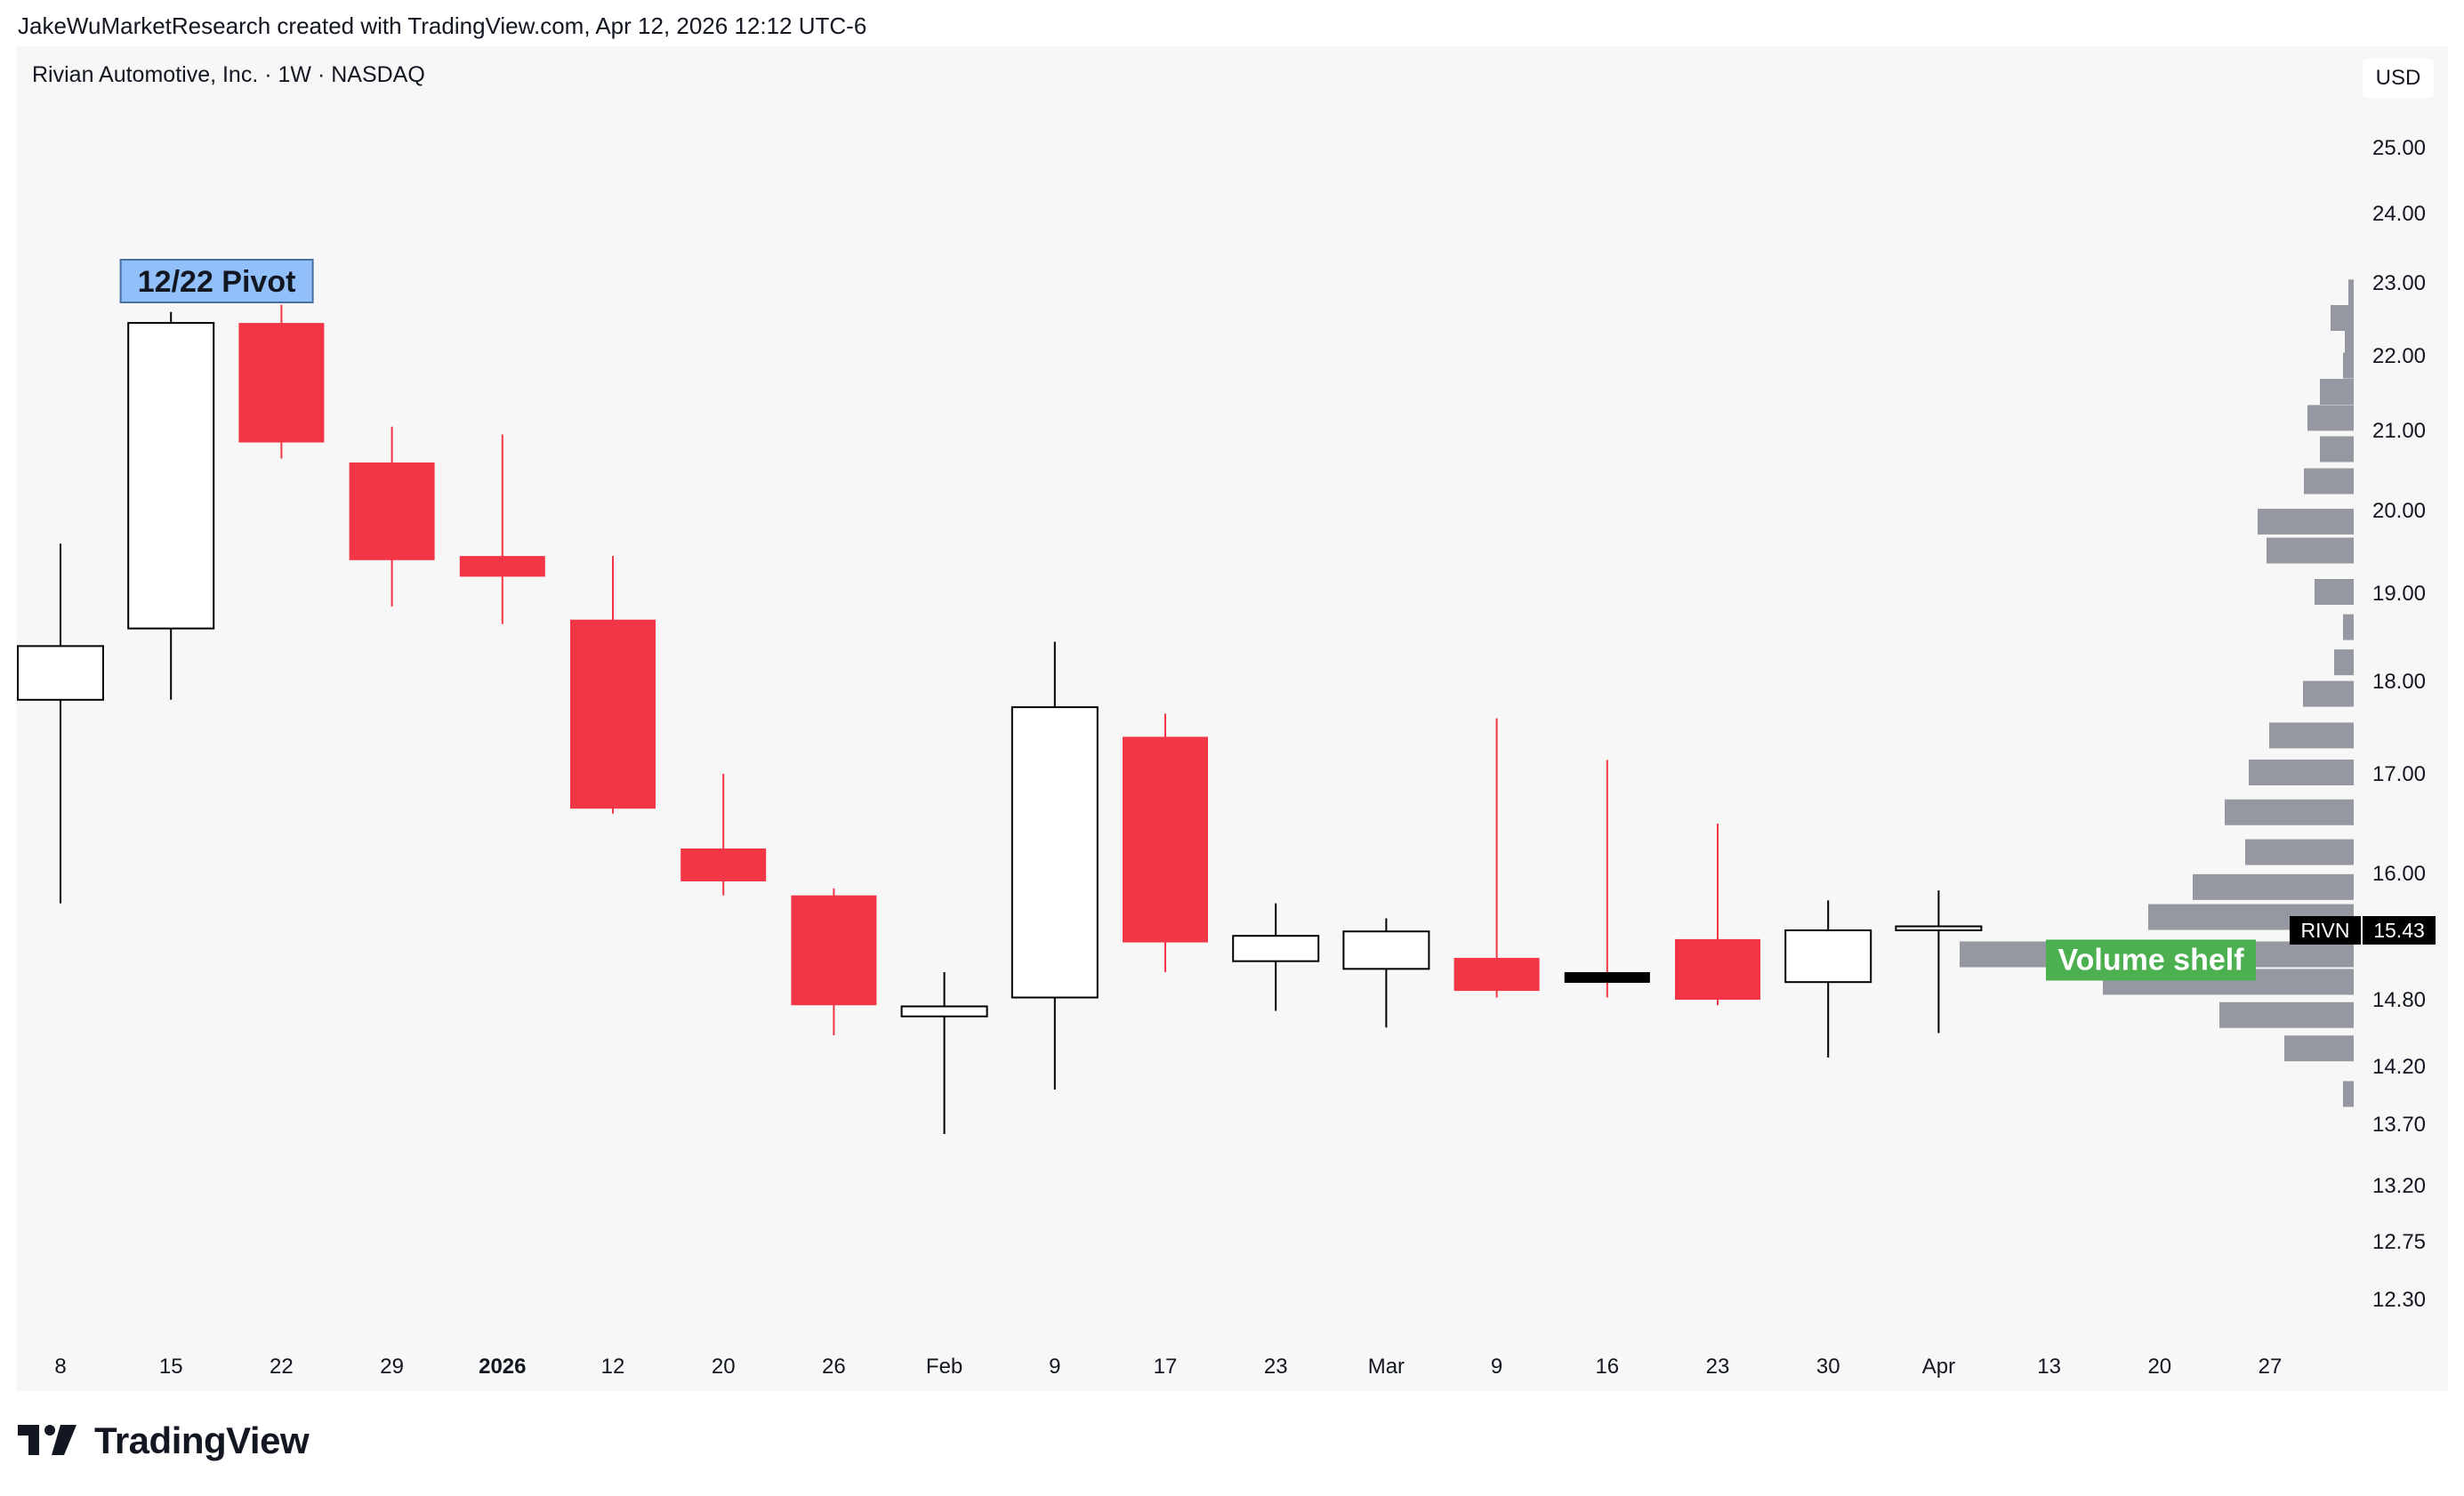 This screenshot has width=2464, height=1496. I want to click on price-tick-label: 12.30, so click(2399, 1300).